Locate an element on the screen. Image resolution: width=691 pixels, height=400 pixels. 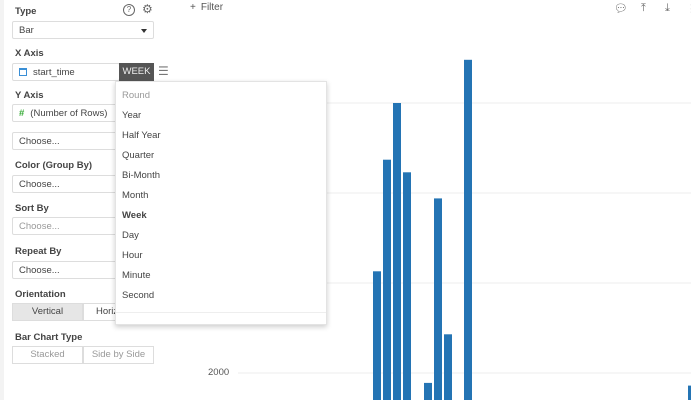
upload-icon: ⤒ is located at coordinates (643, 8).